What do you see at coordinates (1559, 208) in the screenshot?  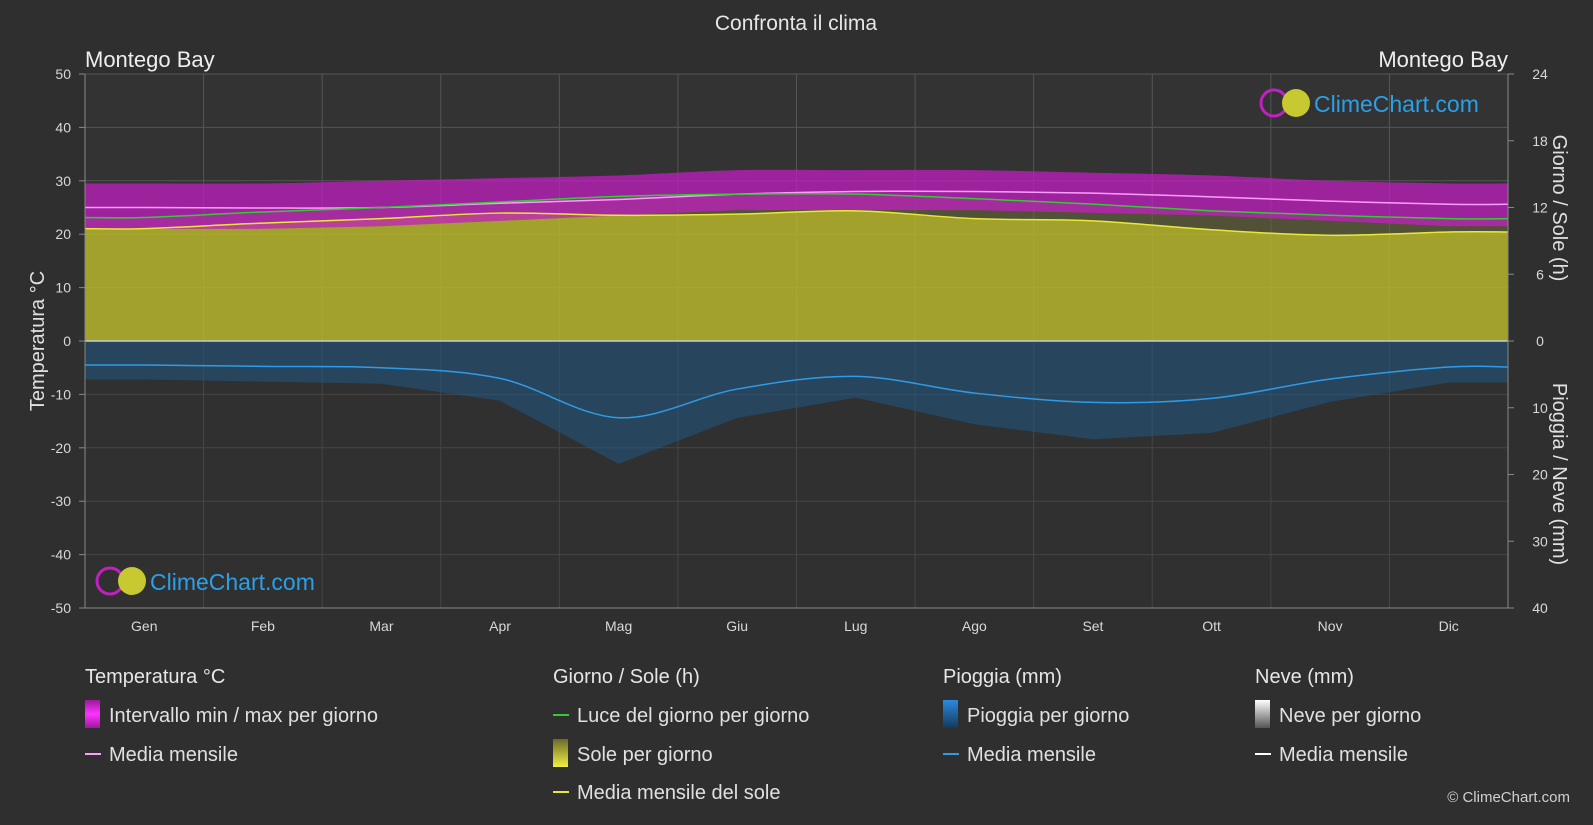 I see `y-right-top-label: Giorno / Sole (h)` at bounding box center [1559, 208].